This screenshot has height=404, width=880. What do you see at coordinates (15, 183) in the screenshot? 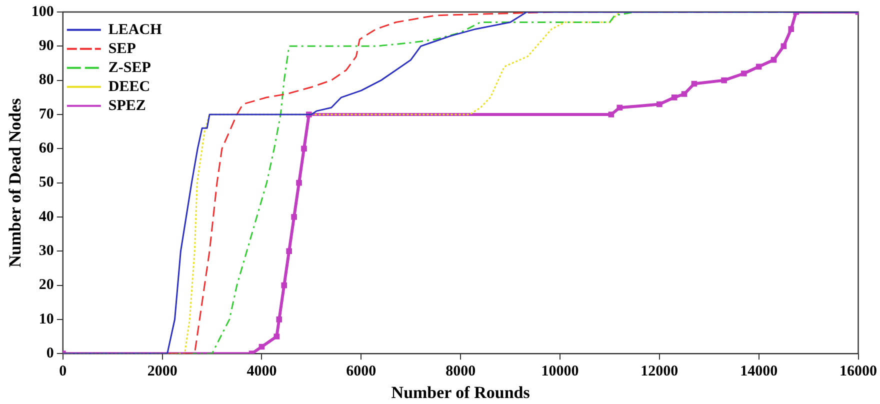
I see `y-axis-title: Number of Dead Nodes` at bounding box center [15, 183].